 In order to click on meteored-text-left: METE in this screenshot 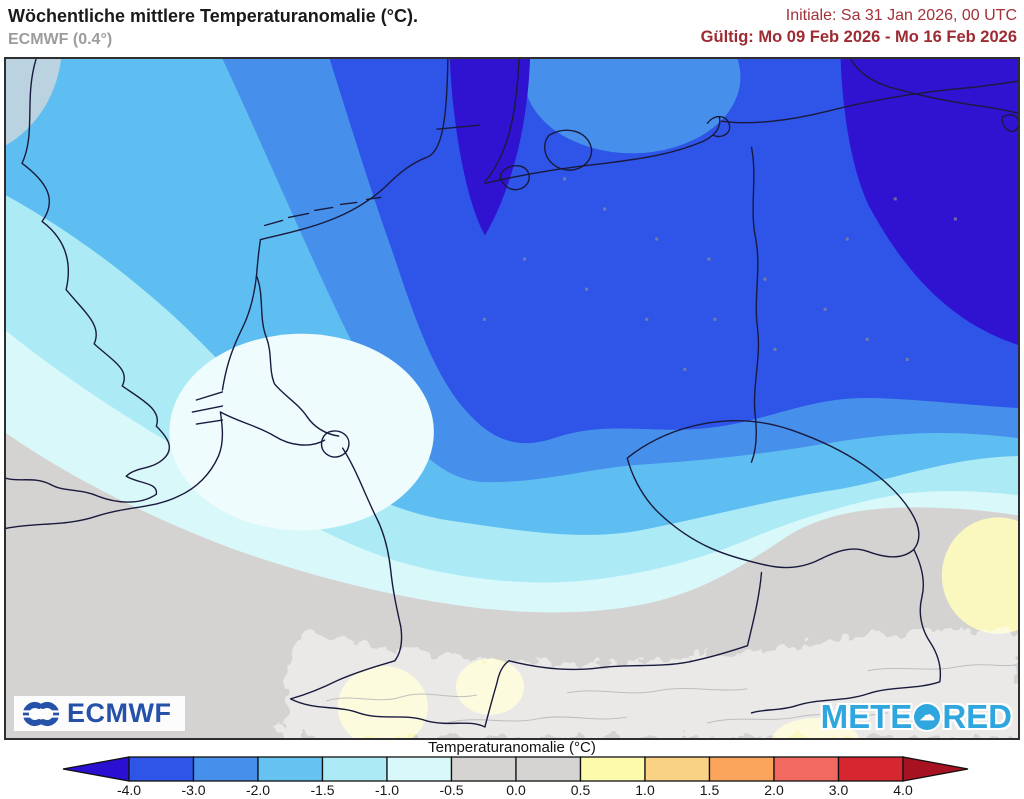, I will do `click(866, 716)`.